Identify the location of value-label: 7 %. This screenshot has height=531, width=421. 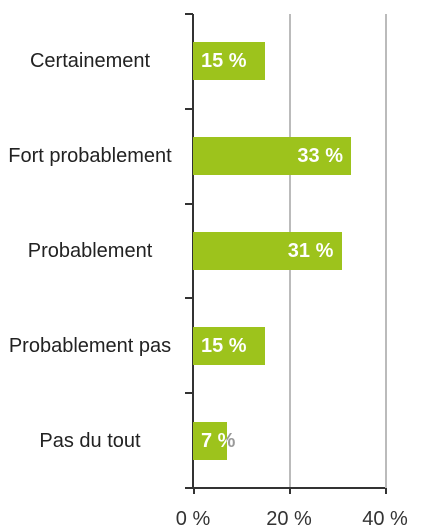
(218, 441).